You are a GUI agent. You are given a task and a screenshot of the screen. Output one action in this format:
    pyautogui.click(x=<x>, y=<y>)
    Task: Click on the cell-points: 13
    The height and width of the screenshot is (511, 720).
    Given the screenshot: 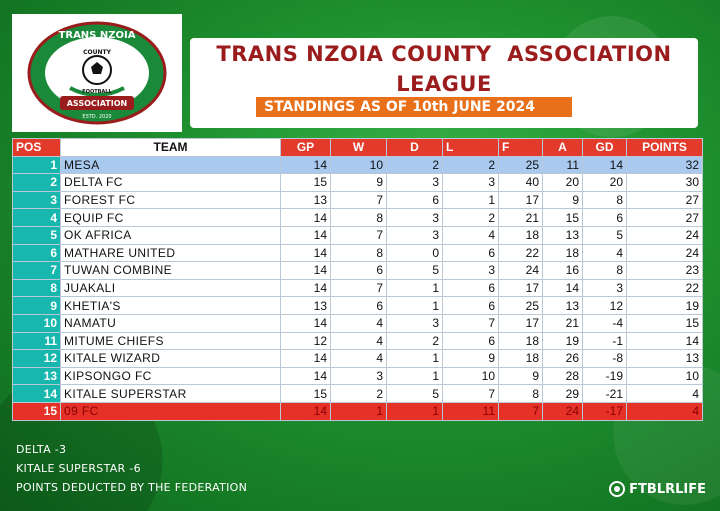 What is the action you would take?
    pyautogui.click(x=664, y=358)
    